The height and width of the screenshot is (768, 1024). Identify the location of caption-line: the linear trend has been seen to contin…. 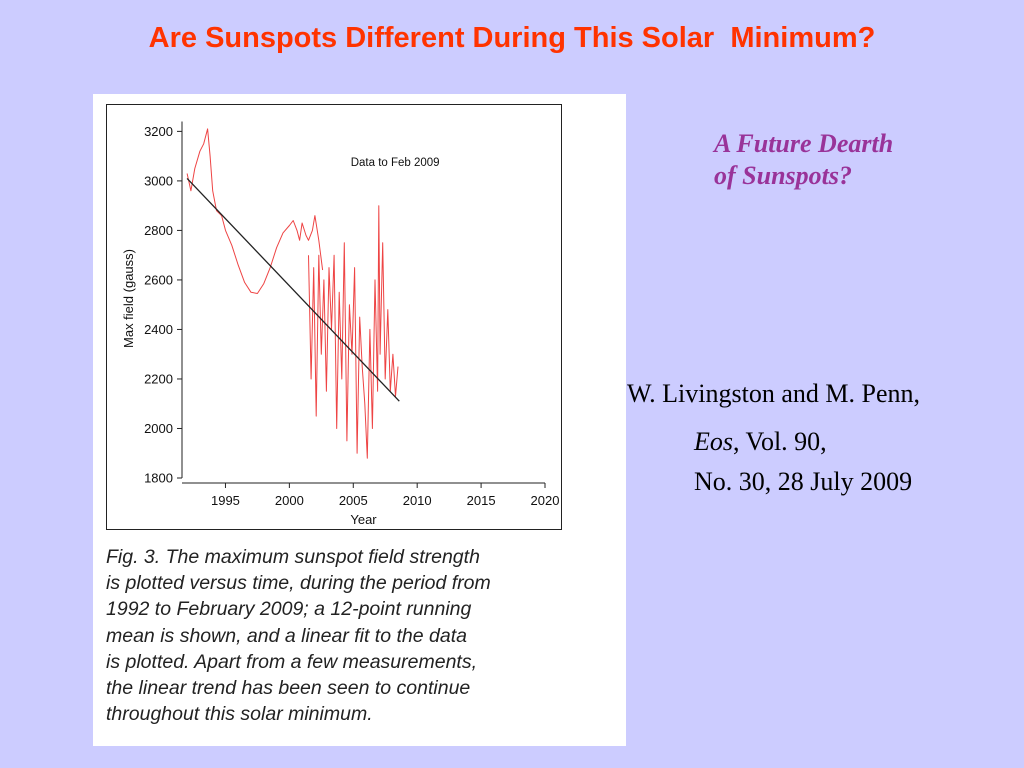
(288, 688).